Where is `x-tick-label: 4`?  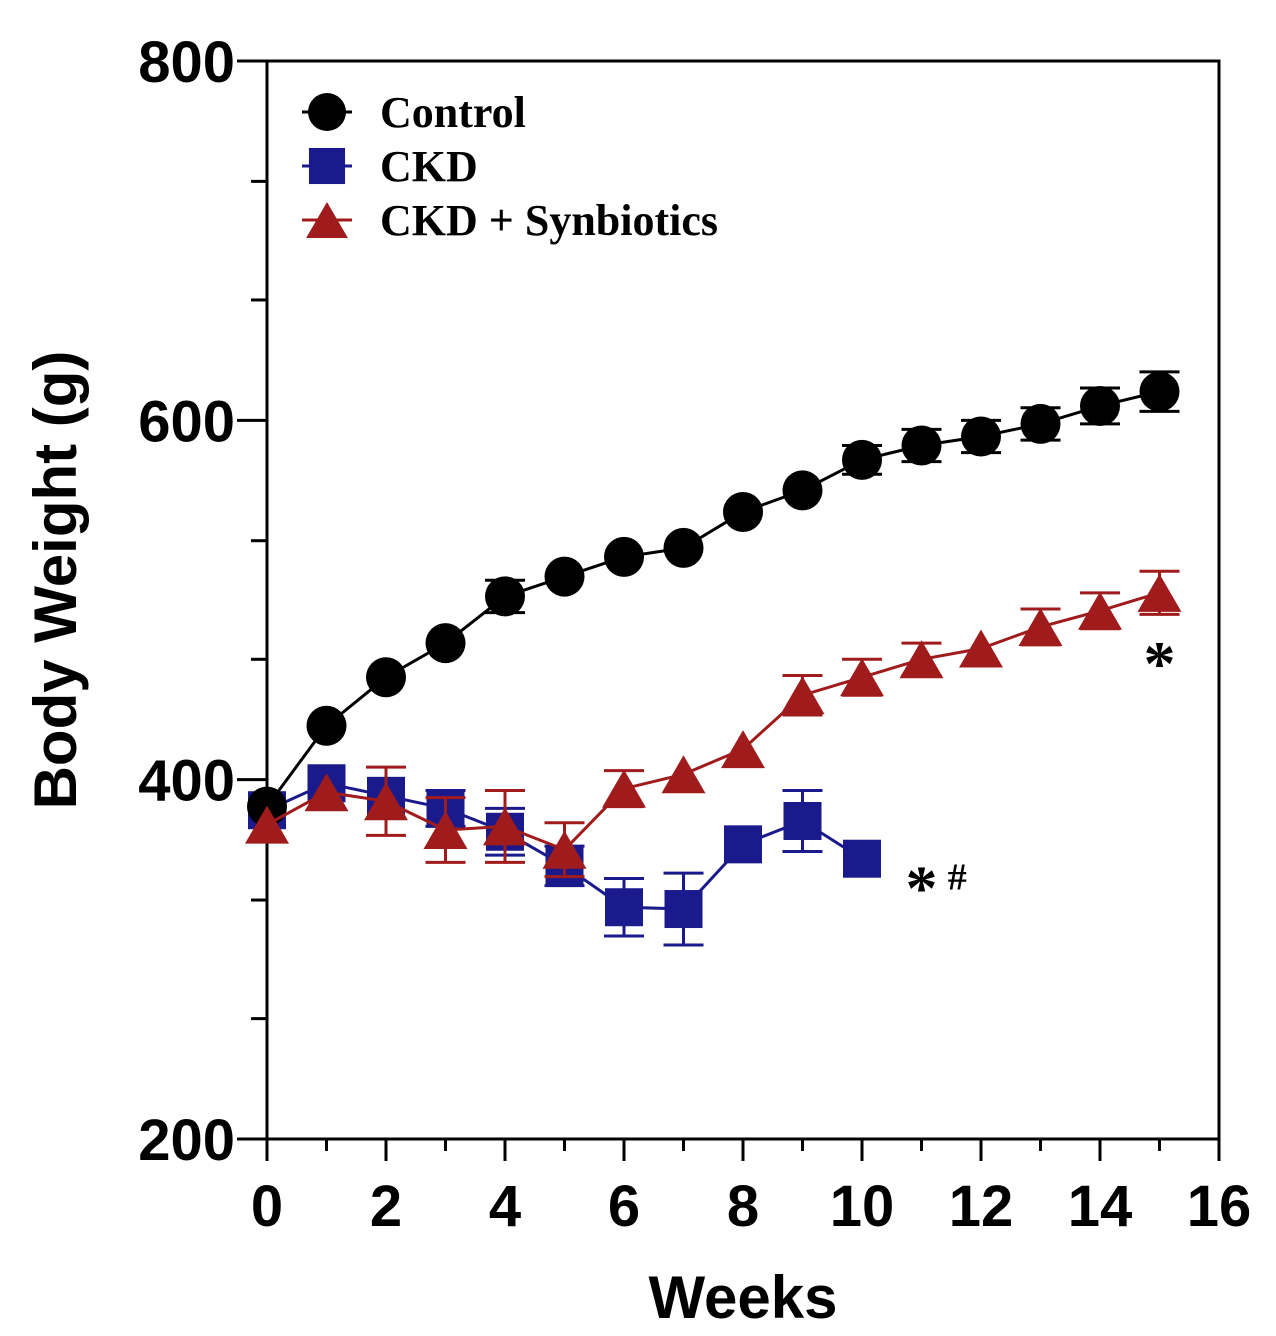 x-tick-label: 4 is located at coordinates (505, 1206).